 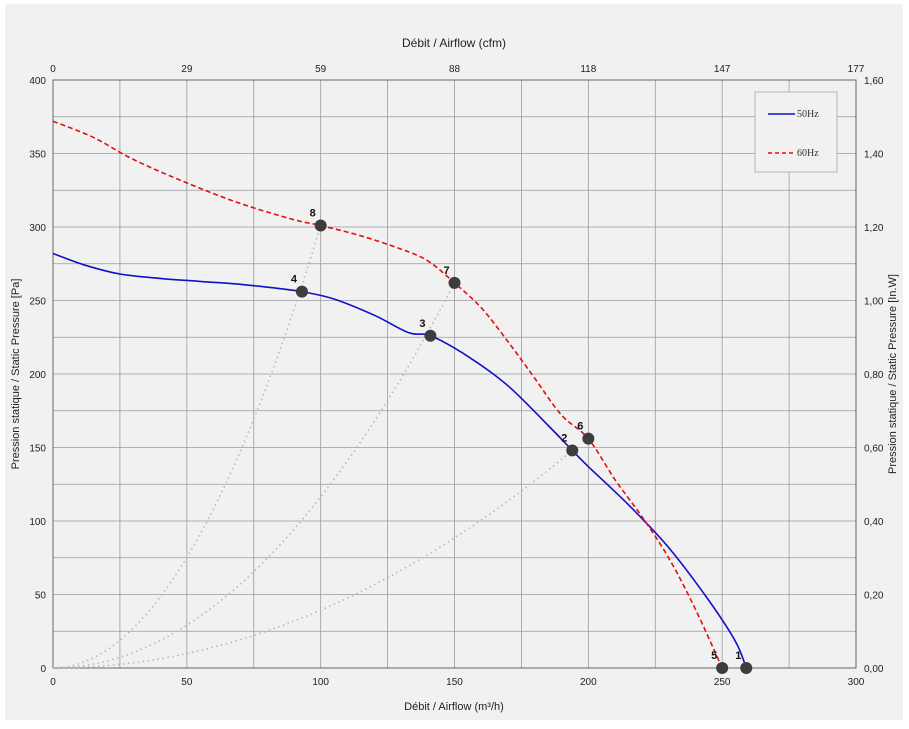 What do you see at coordinates (856, 682) in the screenshot?
I see `x-tick-label: 300` at bounding box center [856, 682].